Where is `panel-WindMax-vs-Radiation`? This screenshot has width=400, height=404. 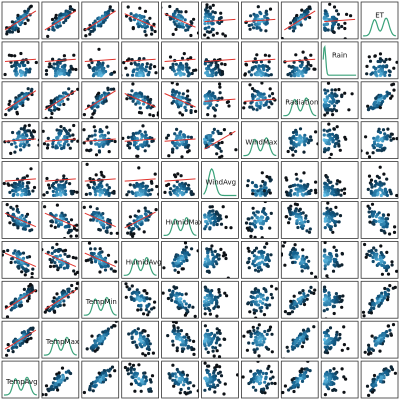 panel-WindMax-vs-Radiation is located at coordinates (299, 140).